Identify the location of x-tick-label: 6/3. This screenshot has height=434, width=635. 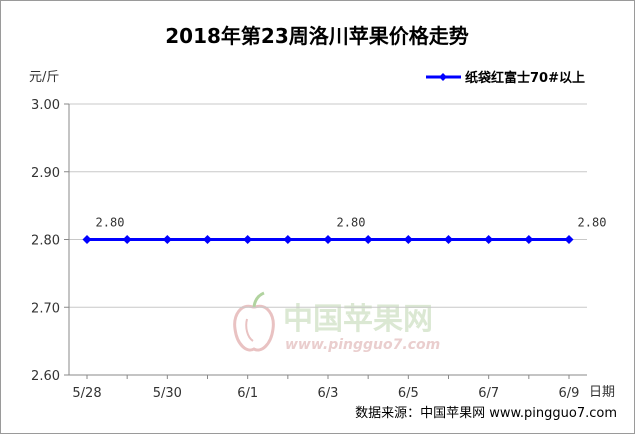
(328, 393).